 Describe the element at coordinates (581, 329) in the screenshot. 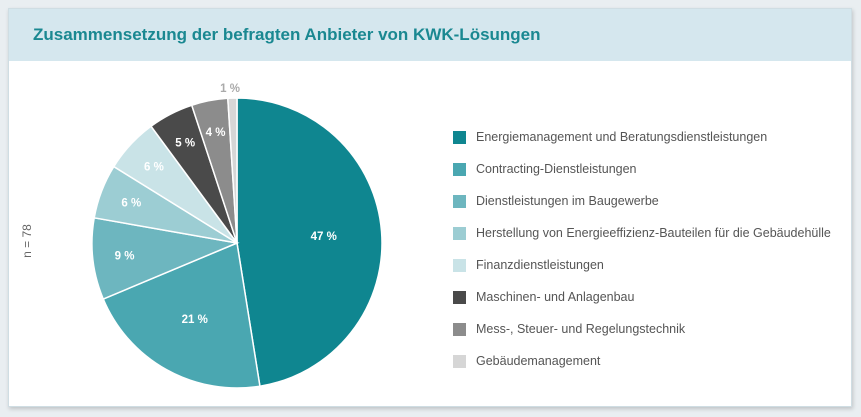

I see `legend-label: Mess-, Steuer- und Regelungstechnik` at that location.